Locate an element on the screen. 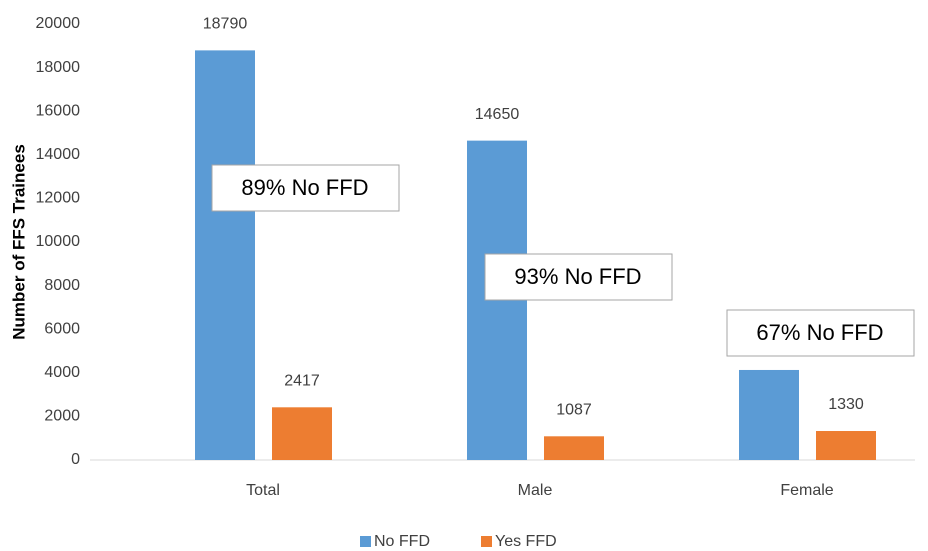 This screenshot has width=928, height=551. x-tick-label: Male is located at coordinates (535, 490).